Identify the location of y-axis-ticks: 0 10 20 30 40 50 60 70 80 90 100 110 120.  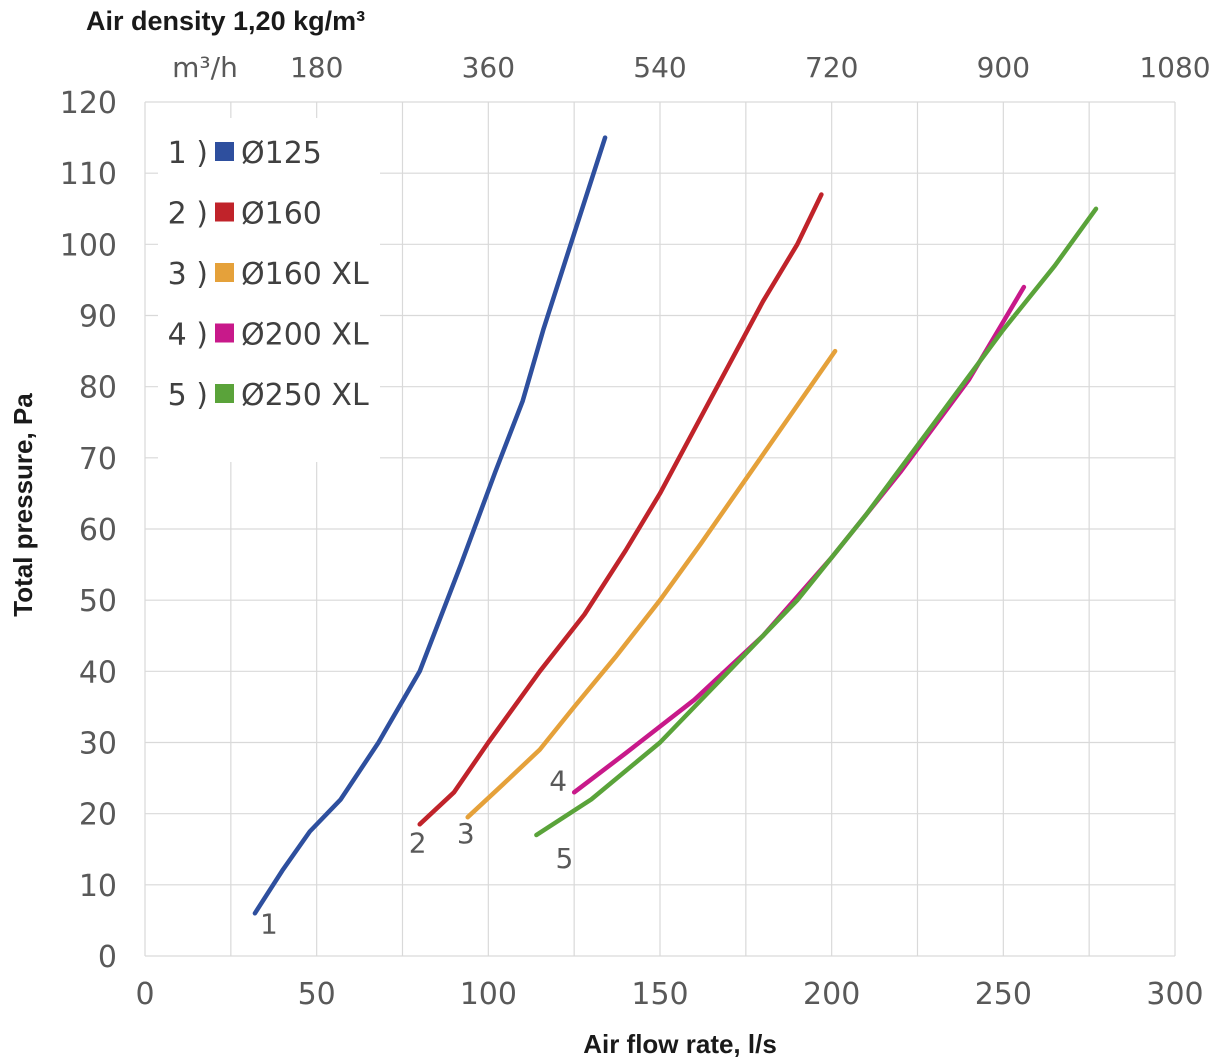
(88, 530).